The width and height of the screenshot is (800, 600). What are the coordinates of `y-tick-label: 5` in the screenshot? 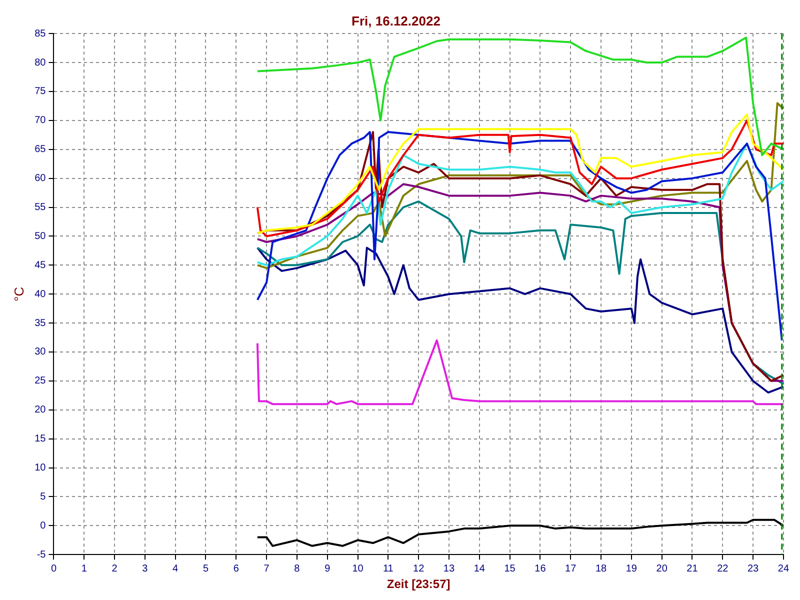 It's located at (43, 496).